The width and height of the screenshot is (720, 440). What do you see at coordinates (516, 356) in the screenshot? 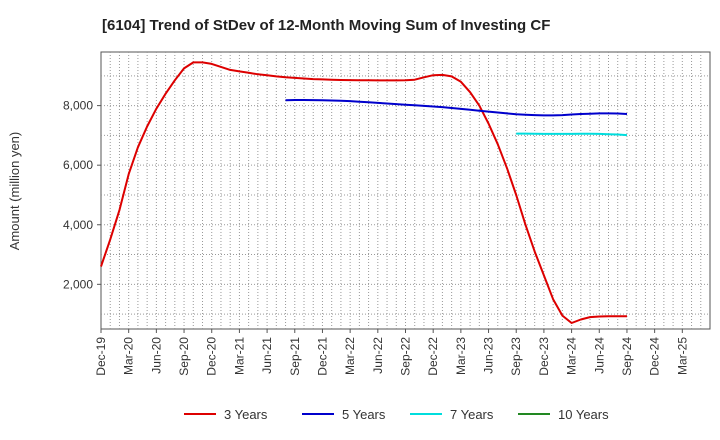
I see `x-tick-label: Sep-23` at bounding box center [516, 356].